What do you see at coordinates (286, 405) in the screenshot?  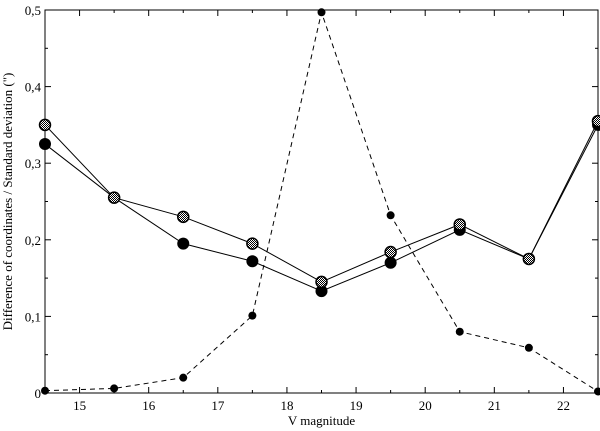 I see `x-tick-label: 18` at bounding box center [286, 405].